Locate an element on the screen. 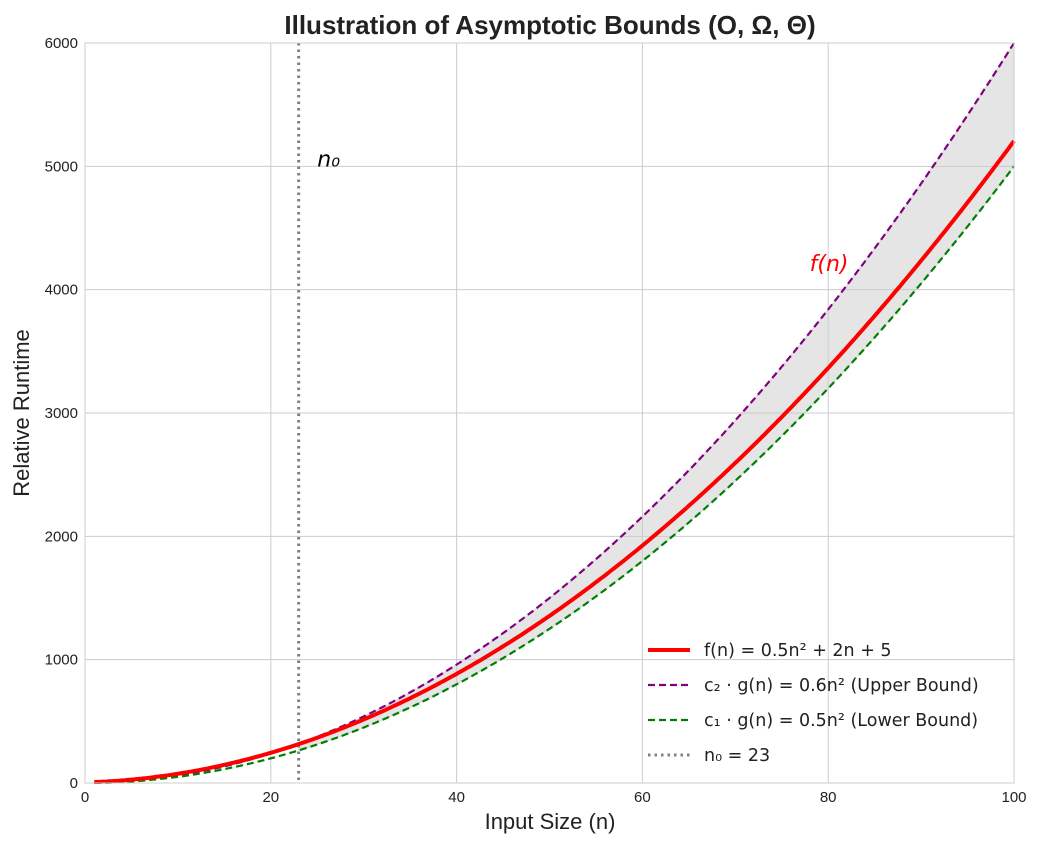 The image size is (1040, 845). y-tick-label: 4000 is located at coordinates (61, 290).